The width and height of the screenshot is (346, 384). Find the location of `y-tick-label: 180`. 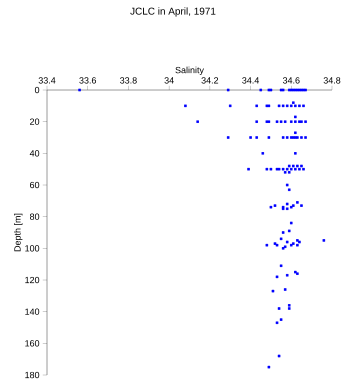

y-tick-label: 180 is located at coordinates (32, 375).